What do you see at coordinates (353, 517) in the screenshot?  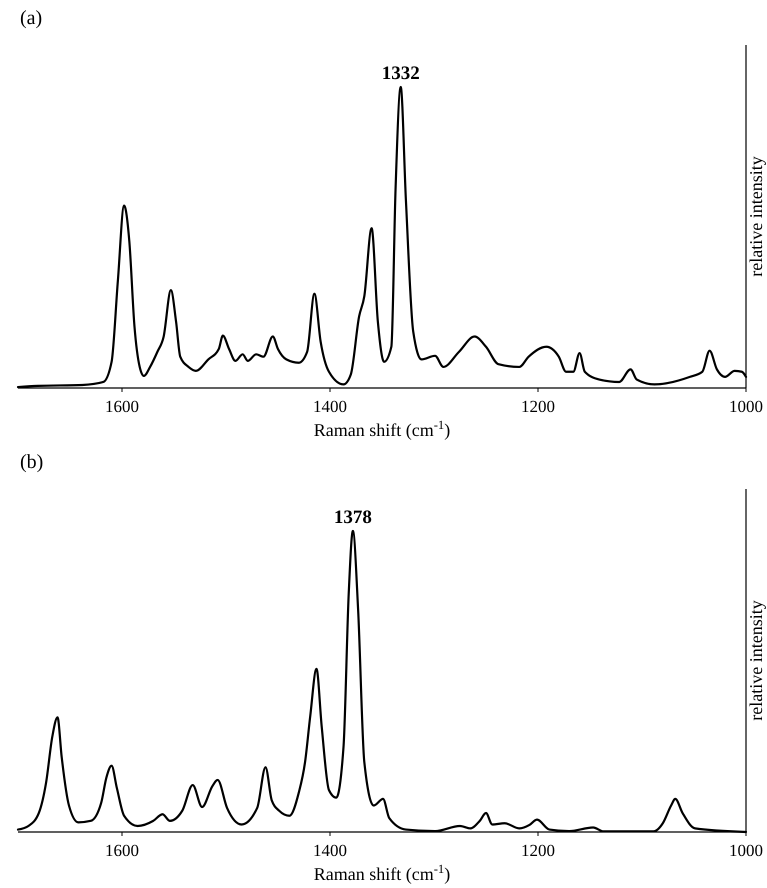 I see `annotation: 1378` at bounding box center [353, 517].